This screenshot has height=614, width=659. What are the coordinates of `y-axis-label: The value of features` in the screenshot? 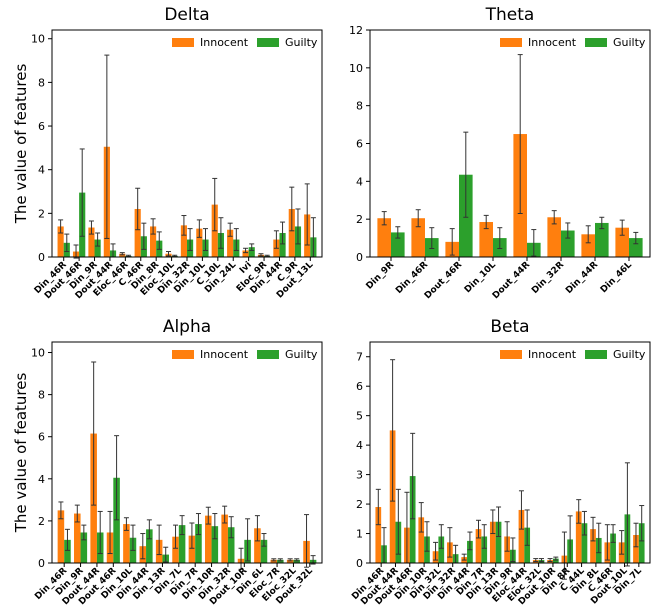 It's located at (21, 144).